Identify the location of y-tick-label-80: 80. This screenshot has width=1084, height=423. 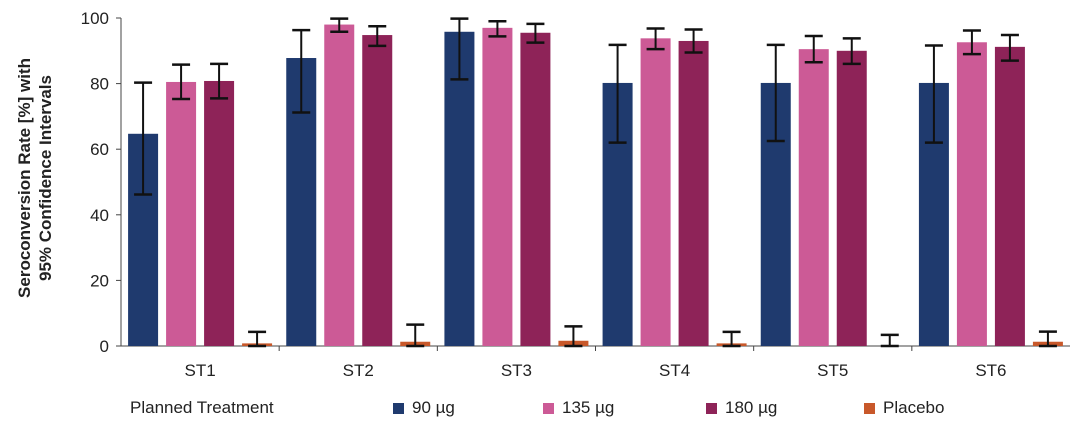
(99, 84).